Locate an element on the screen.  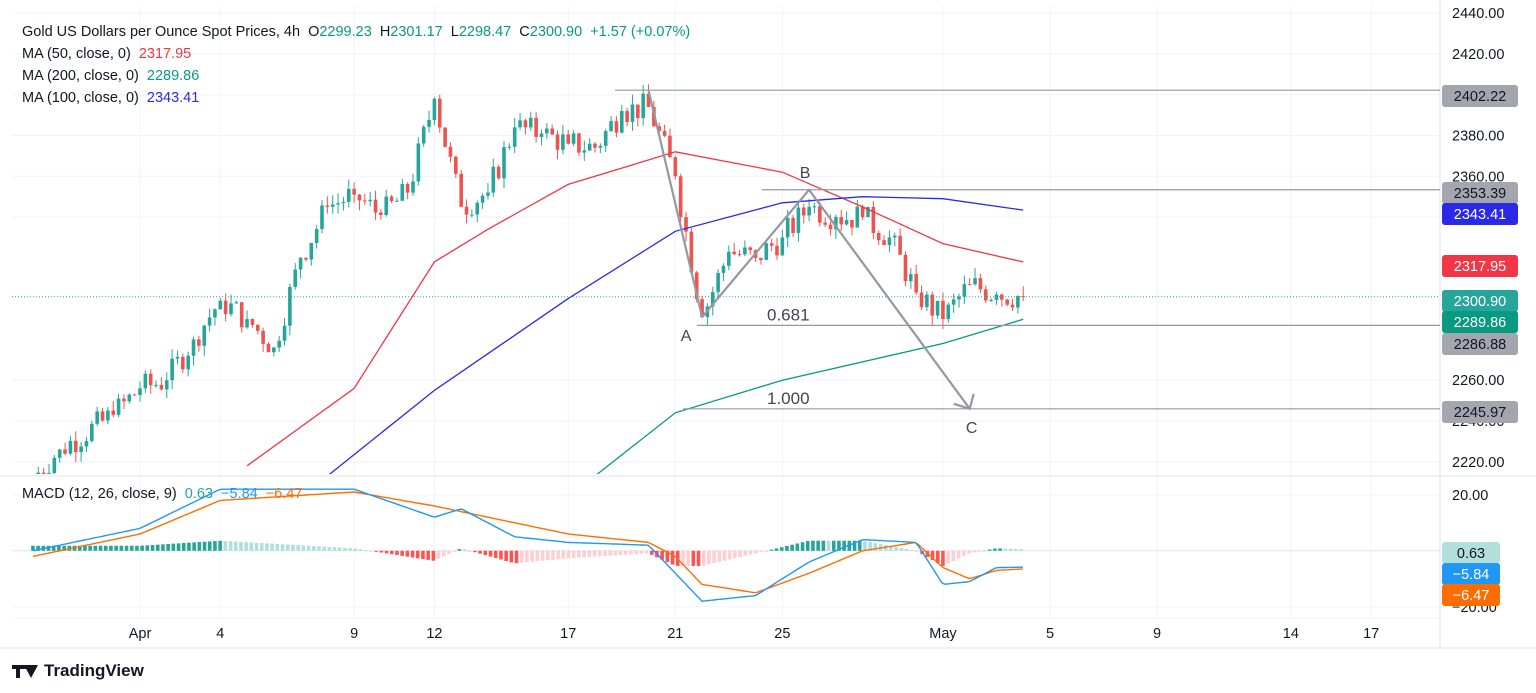
ma200-legend: MA (200, close, 0) 2289.86 is located at coordinates (112, 76).